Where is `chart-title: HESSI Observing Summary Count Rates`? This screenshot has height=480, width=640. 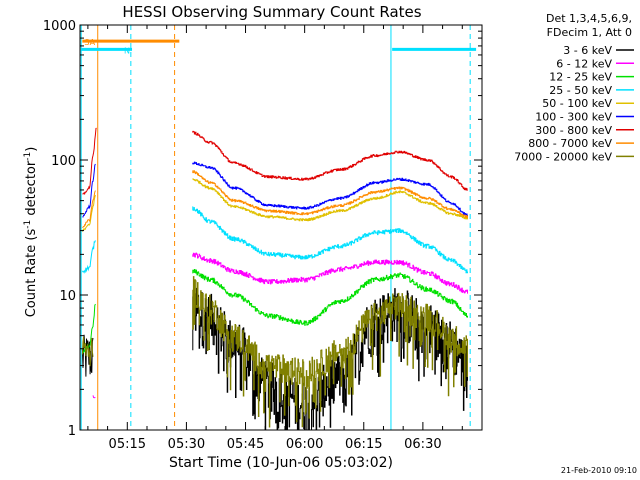 chart-title: HESSI Observing Summary Count Rates is located at coordinates (271, 12).